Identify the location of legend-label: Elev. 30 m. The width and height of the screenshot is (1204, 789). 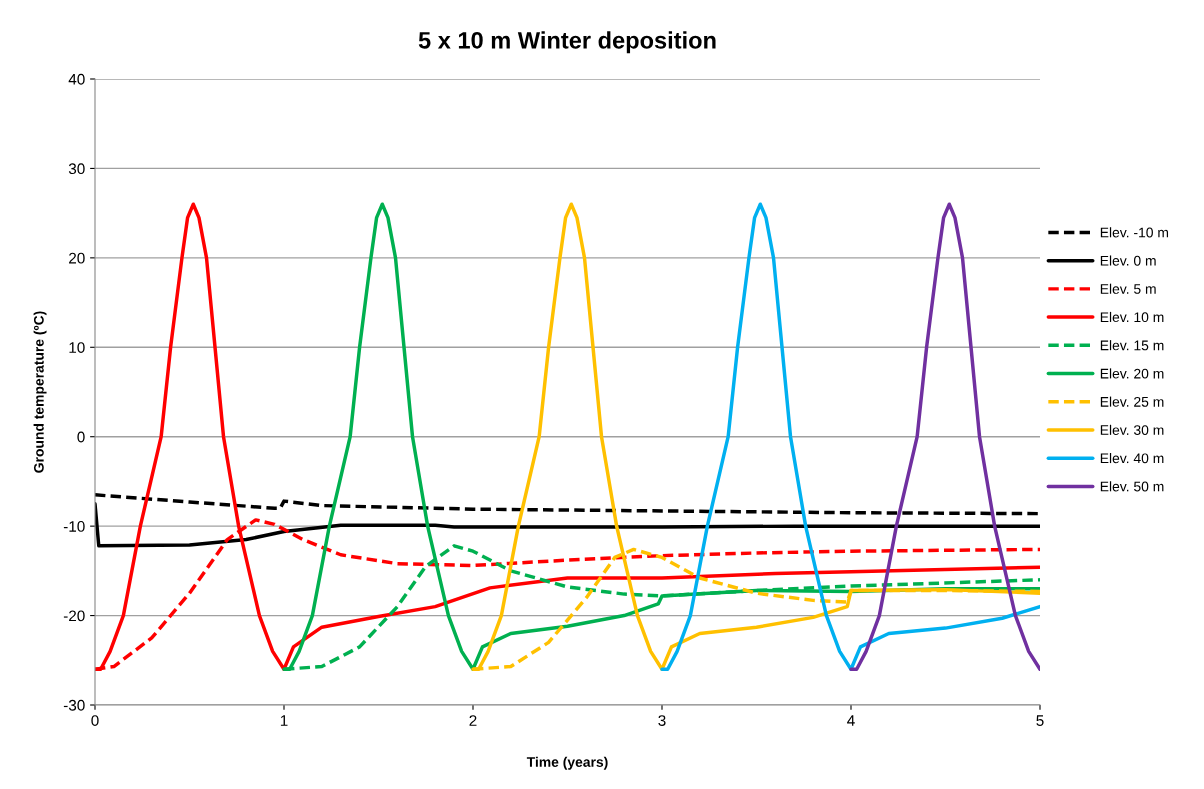
(1132, 429).